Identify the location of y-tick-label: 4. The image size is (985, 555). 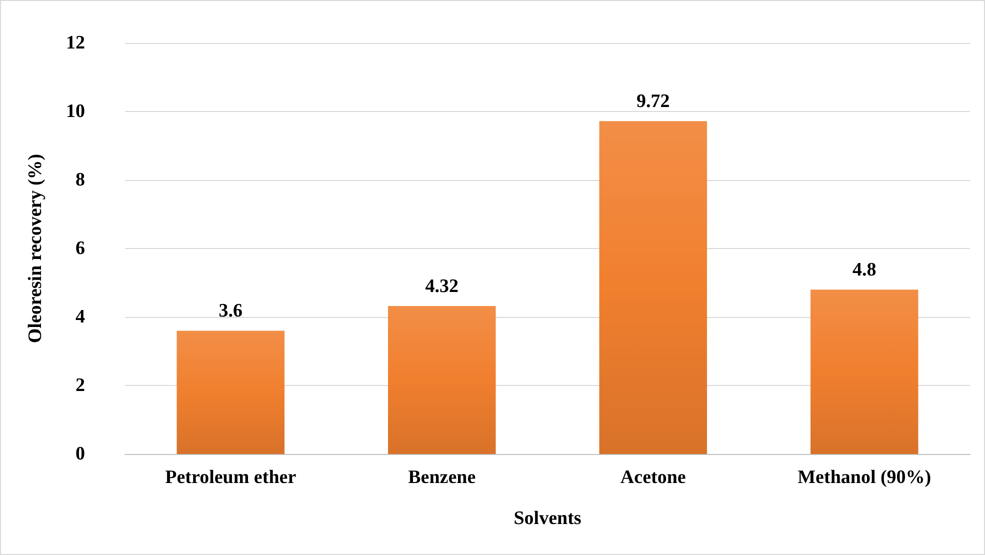
(81, 317).